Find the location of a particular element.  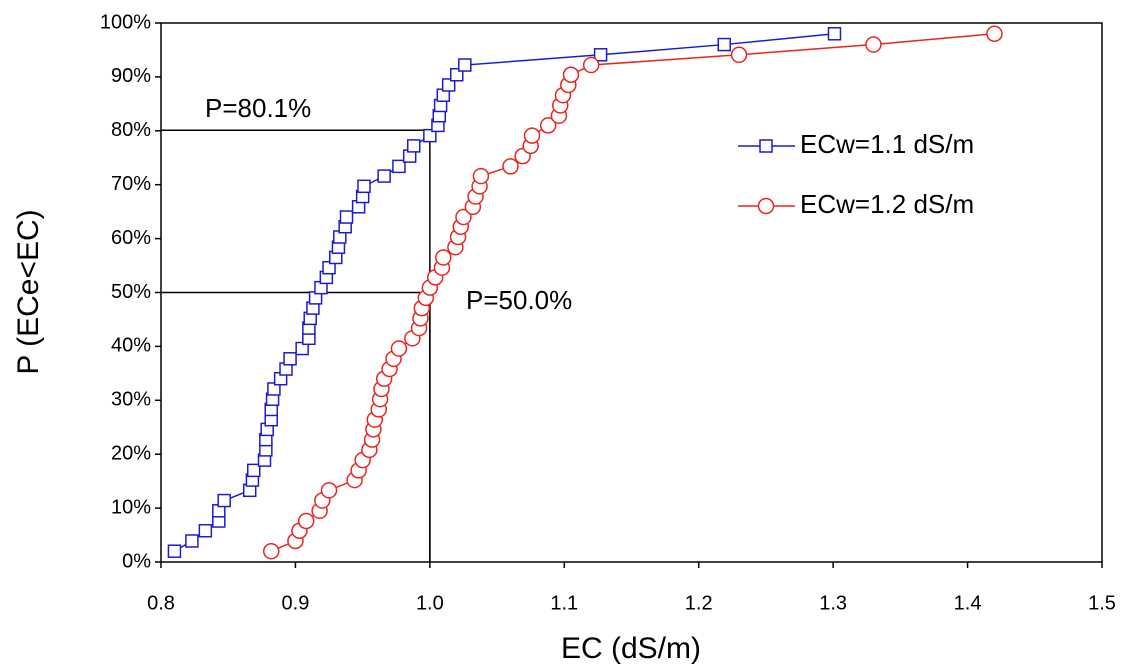

x-axis-title: EC (dS/m) is located at coordinates (631, 648).